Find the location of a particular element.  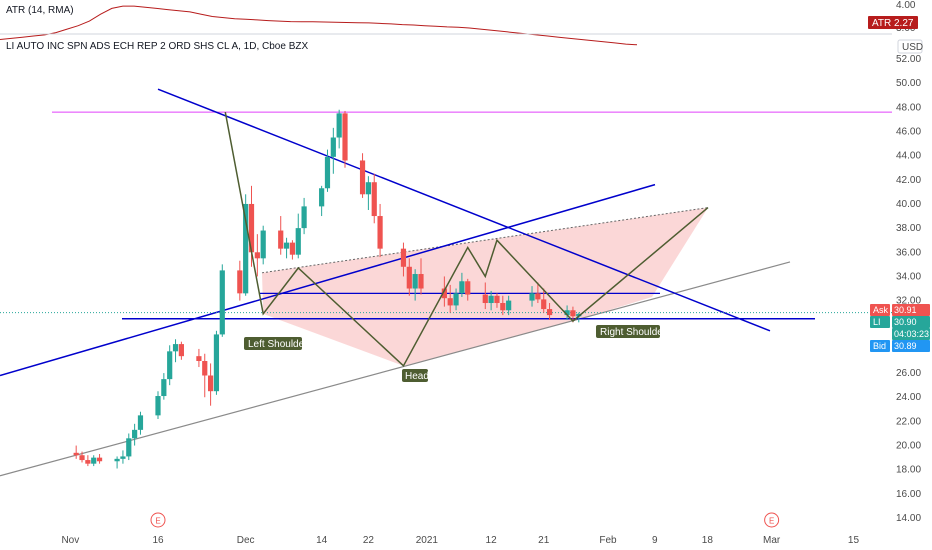

time-tick-label: 15 is located at coordinates (854, 540).